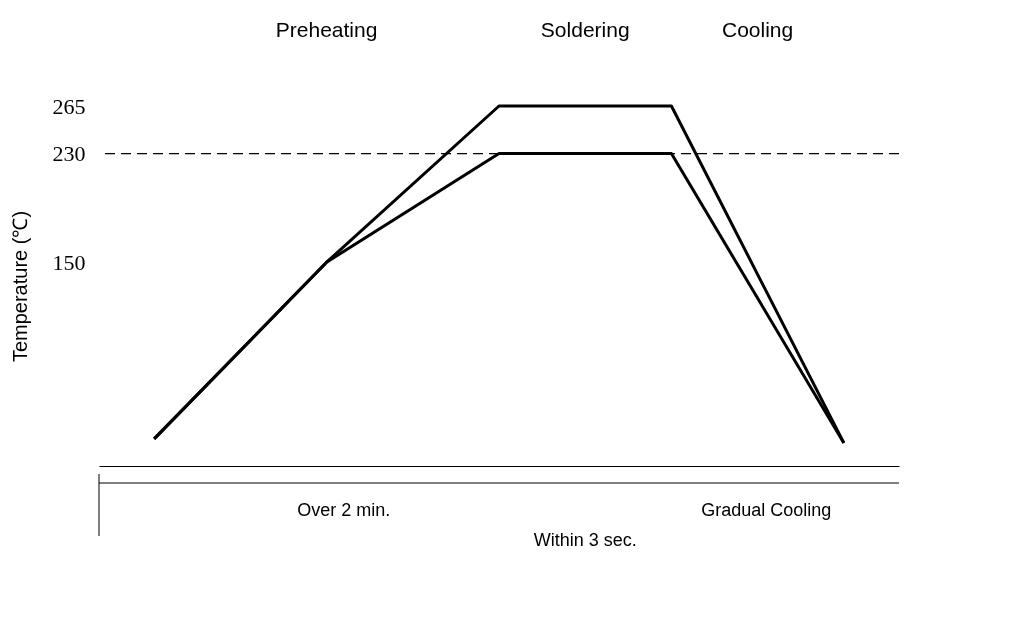  Describe the element at coordinates (585, 29) in the screenshot. I see `text: Soldering` at that location.